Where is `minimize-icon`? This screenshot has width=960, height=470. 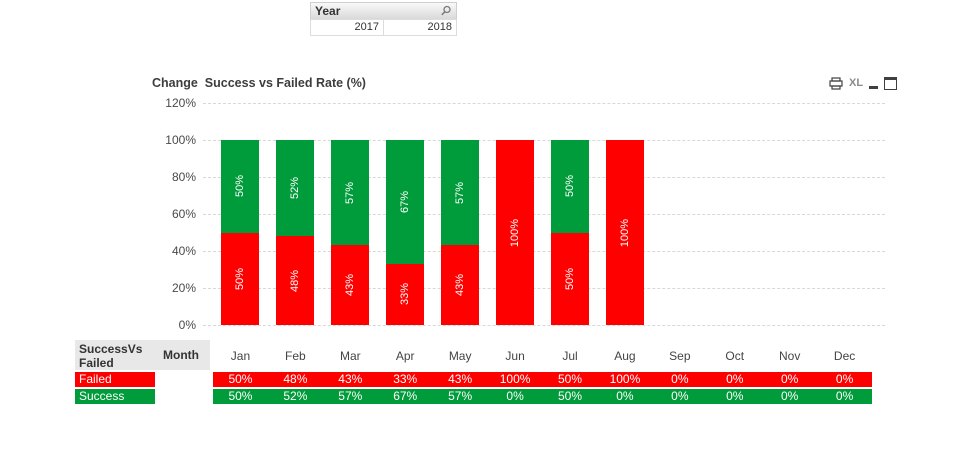
minimize-icon is located at coordinates (874, 87).